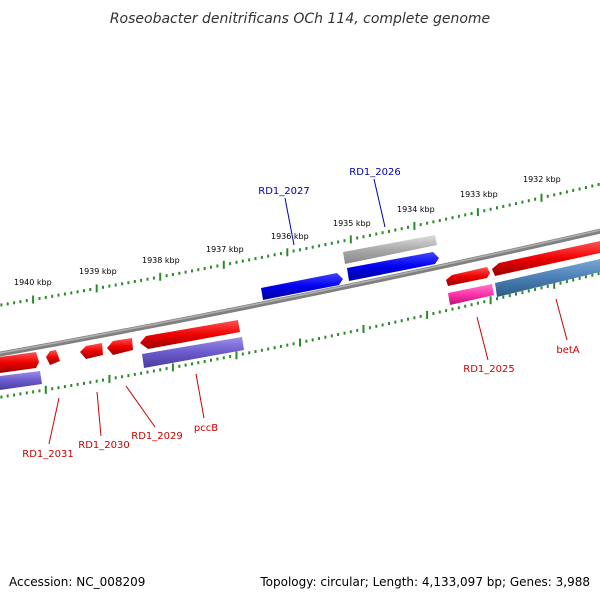 This screenshot has height=600, width=600. Describe the element at coordinates (161, 260) in the screenshot. I see `ruler-label-1938: 1938 kbp` at that location.